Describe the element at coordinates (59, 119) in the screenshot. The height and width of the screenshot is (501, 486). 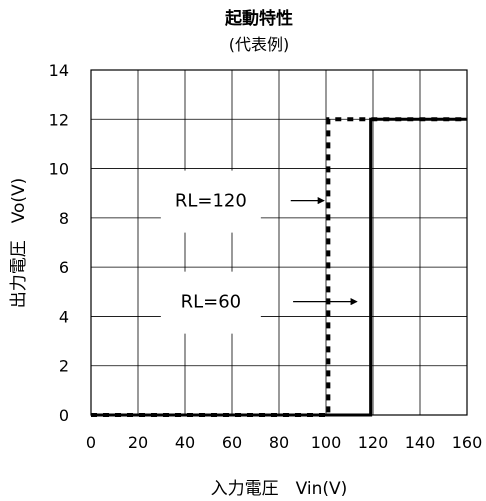
I see `y-tick-label: 12` at that location.